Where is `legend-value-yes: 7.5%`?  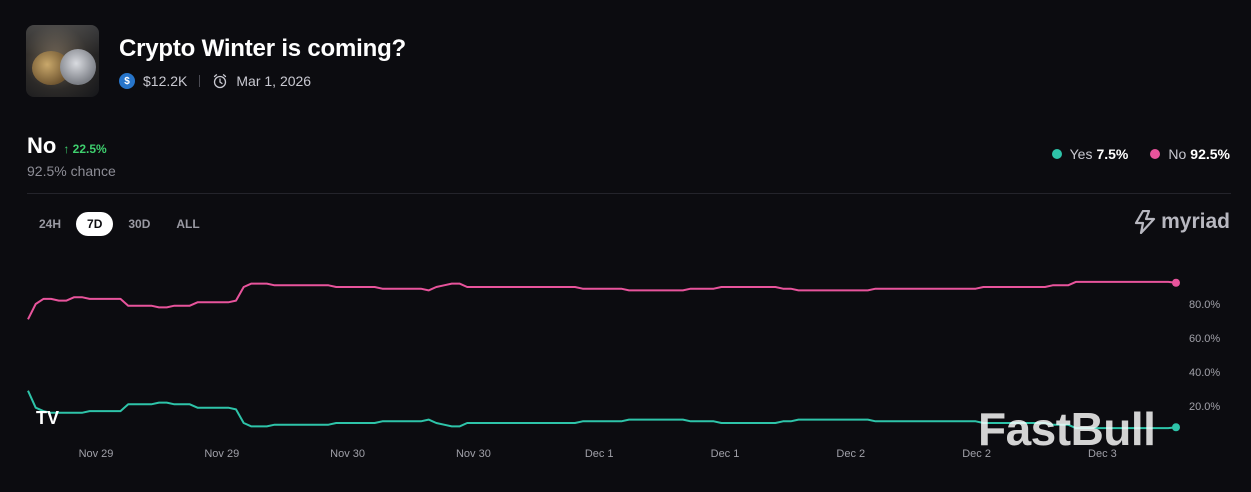 legend-value-yes: 7.5% is located at coordinates (1112, 154).